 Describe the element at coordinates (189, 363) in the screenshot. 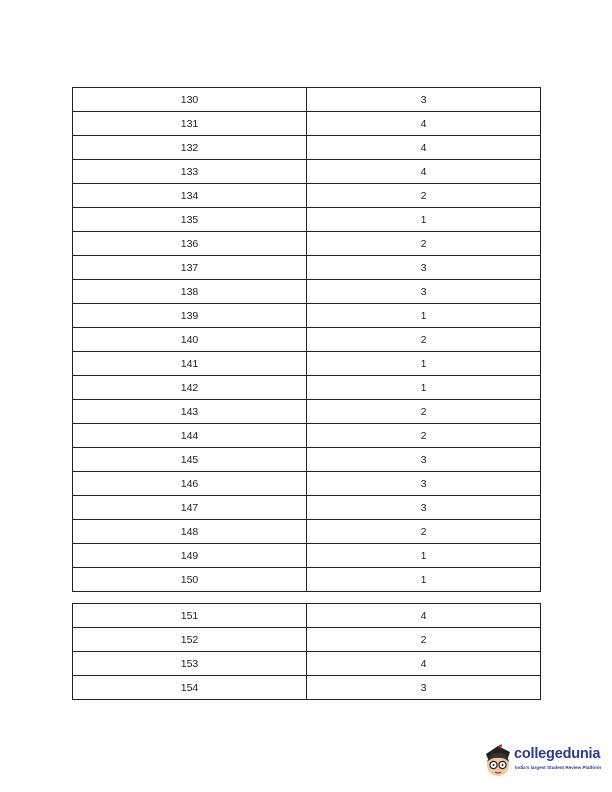

I see `question-number-cell: 141` at that location.